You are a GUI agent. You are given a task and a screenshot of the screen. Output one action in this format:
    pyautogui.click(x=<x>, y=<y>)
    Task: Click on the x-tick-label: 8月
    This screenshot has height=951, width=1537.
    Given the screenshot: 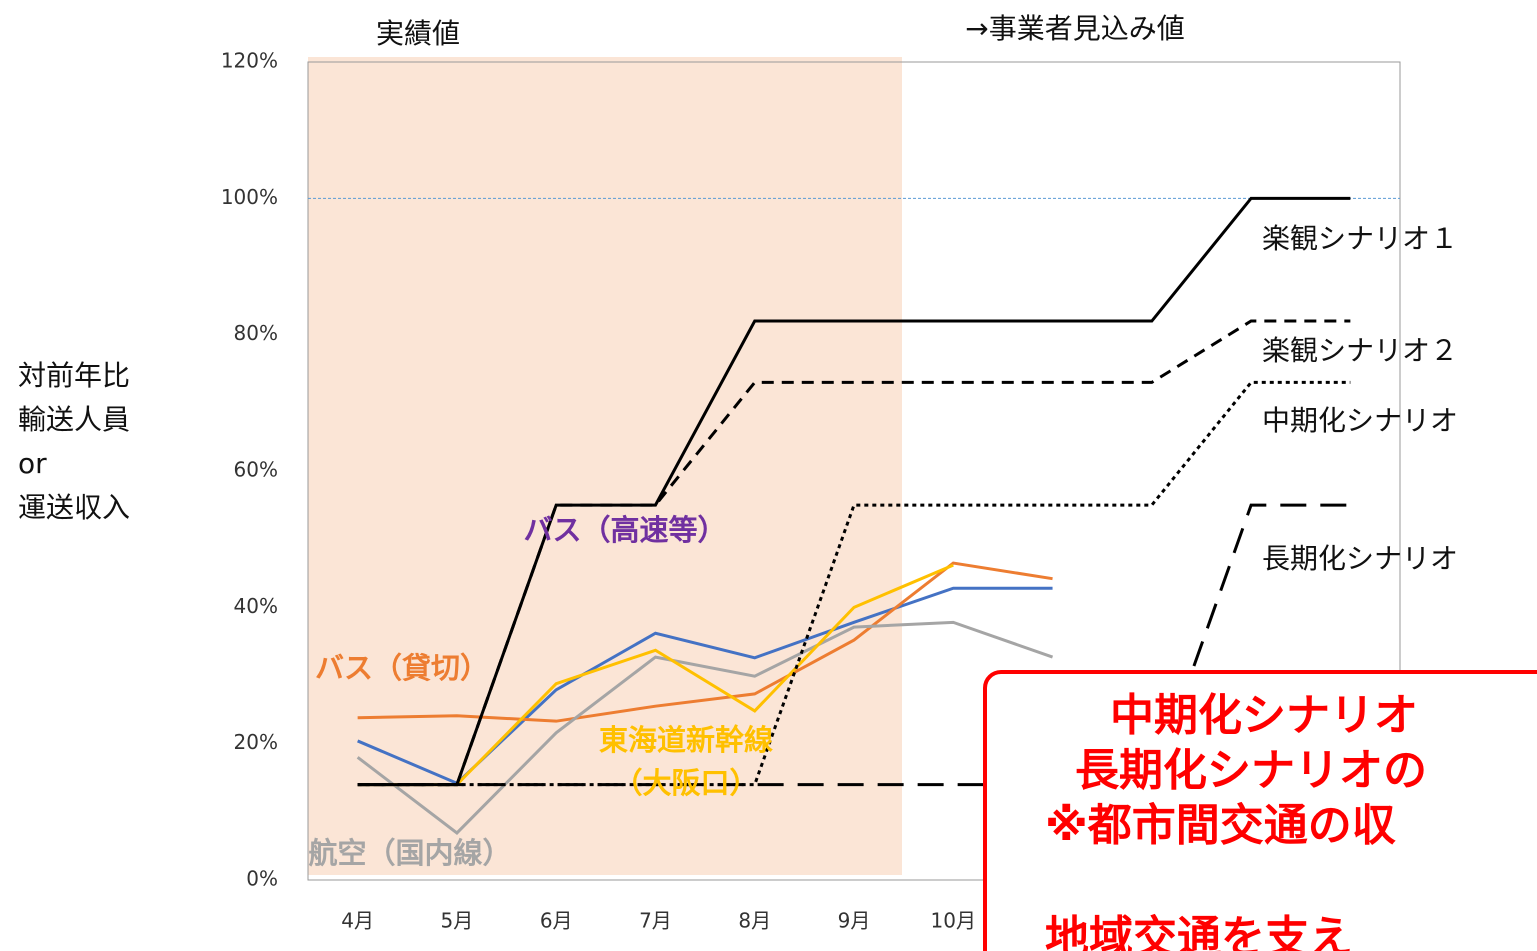 What is the action you would take?
    pyautogui.click(x=754, y=921)
    